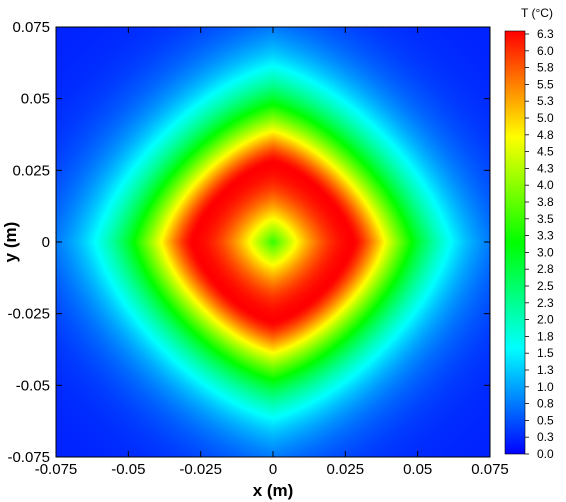 Image resolution: width=566 pixels, height=502 pixels. What do you see at coordinates (545, 454) in the screenshot?
I see `colorbar-tick-label: 0.0` at bounding box center [545, 454].